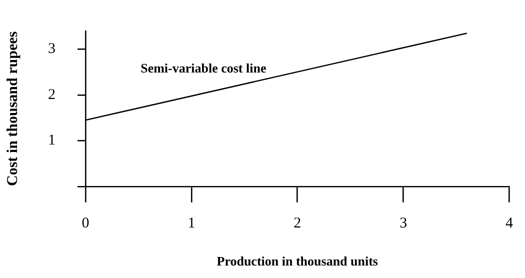 Image resolution: width=525 pixels, height=278 pixels. Describe the element at coordinates (192, 223) in the screenshot. I see `x-tick-label: 1` at that location.